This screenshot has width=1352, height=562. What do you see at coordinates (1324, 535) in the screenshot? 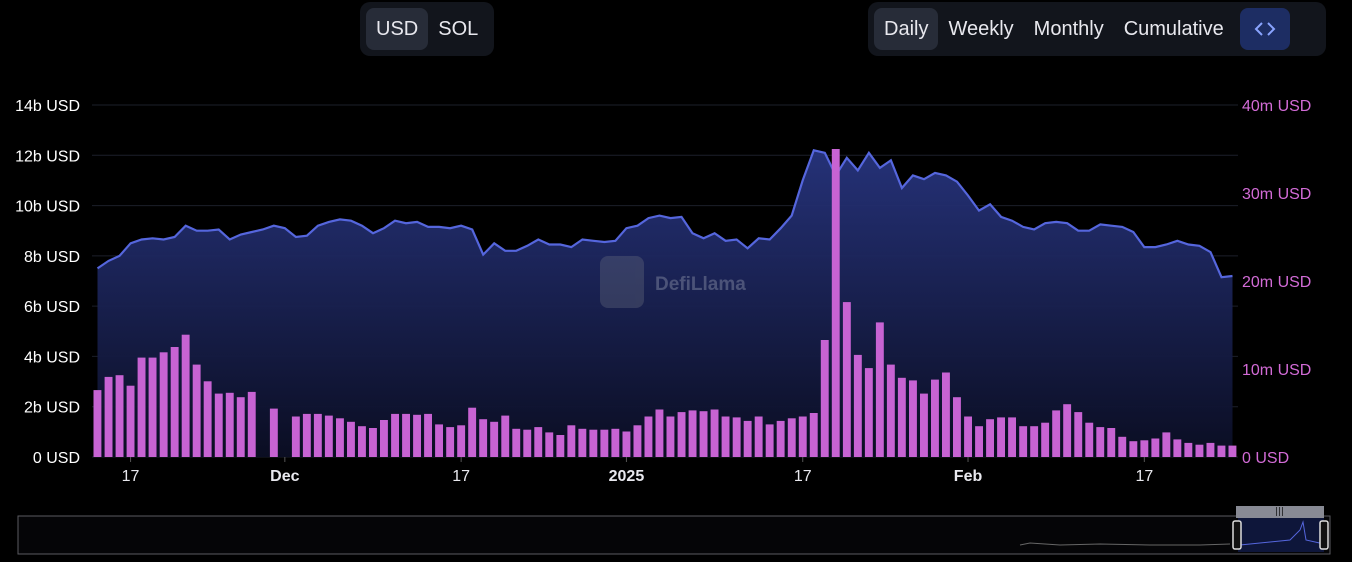
I see `navigator-right-handle` at bounding box center [1324, 535].